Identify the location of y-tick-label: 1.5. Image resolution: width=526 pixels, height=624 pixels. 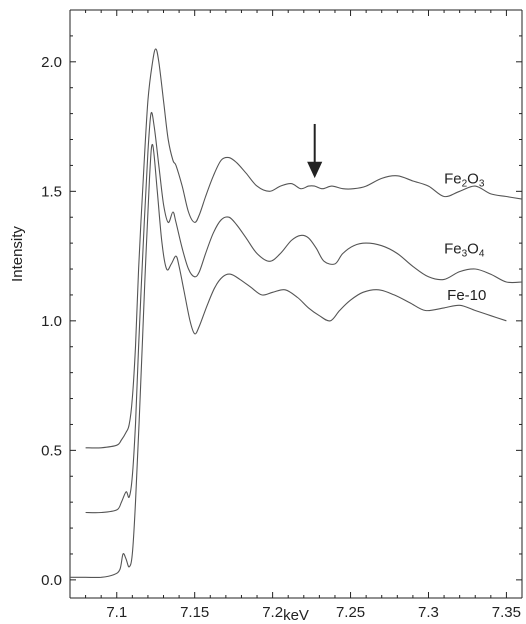
(51, 191).